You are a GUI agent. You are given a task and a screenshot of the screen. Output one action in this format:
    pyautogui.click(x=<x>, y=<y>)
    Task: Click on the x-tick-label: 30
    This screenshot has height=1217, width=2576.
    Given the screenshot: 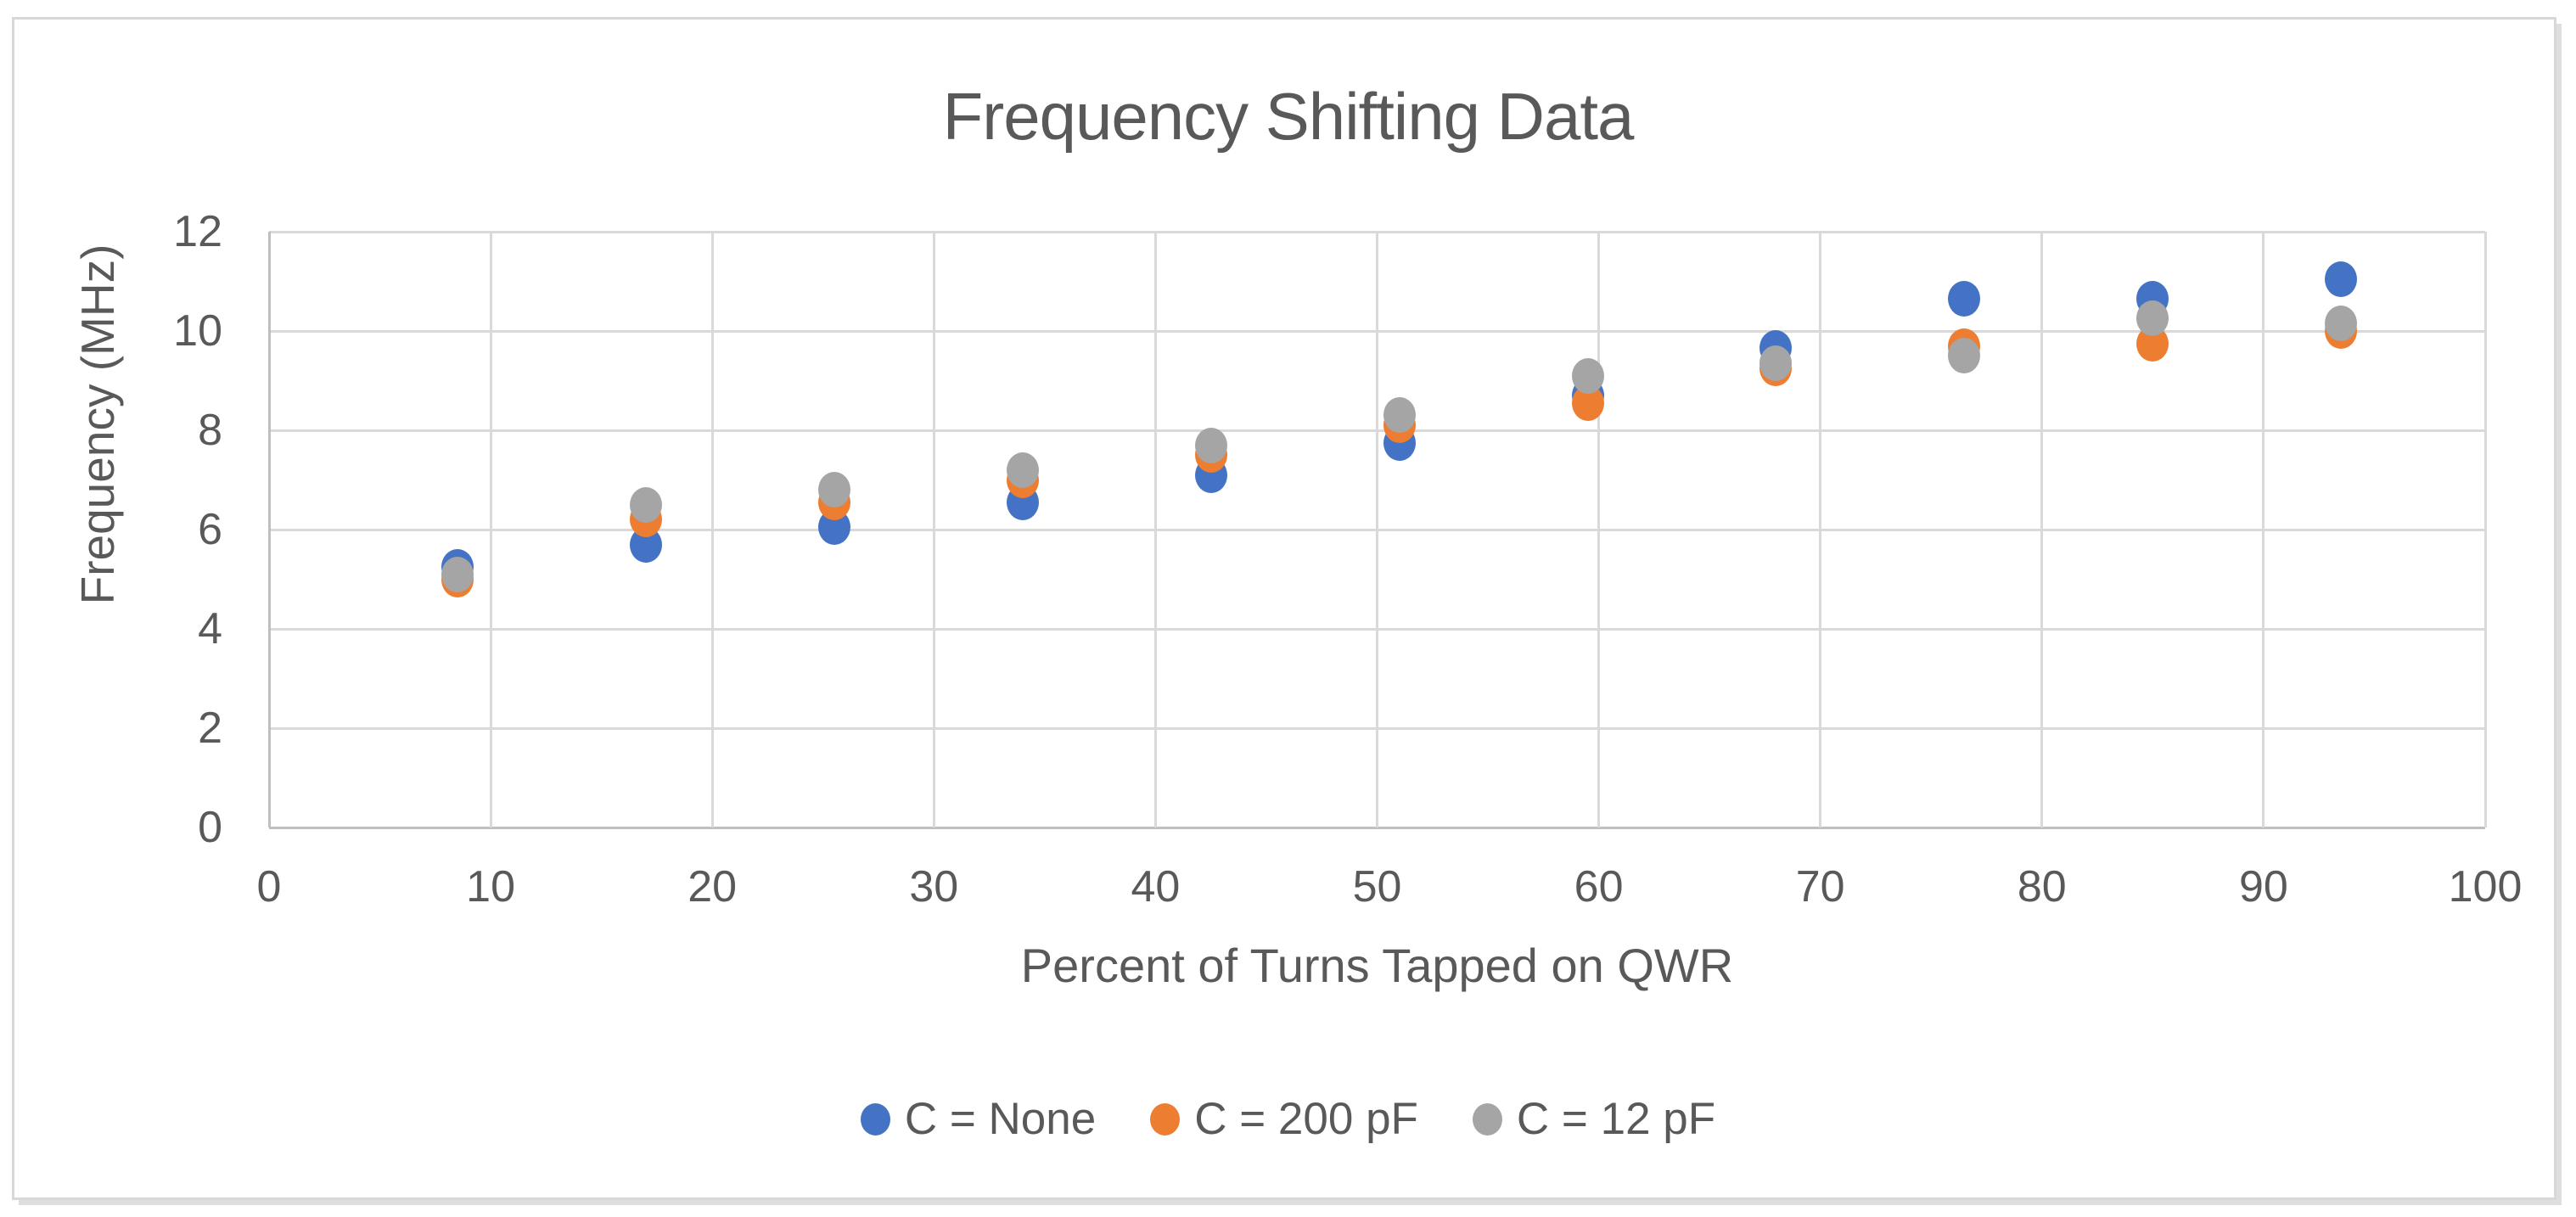 What is the action you would take?
    pyautogui.click(x=934, y=887)
    